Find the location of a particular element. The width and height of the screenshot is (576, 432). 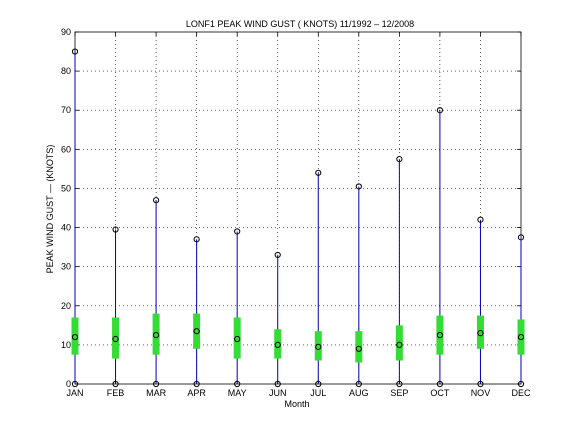

min-marker-may is located at coordinates (237, 384).